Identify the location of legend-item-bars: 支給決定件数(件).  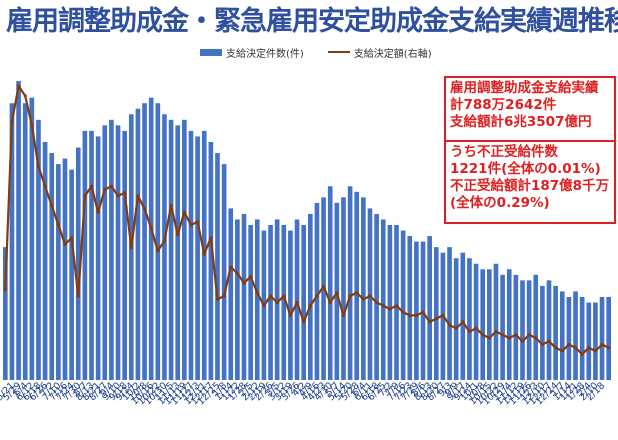
(252, 52).